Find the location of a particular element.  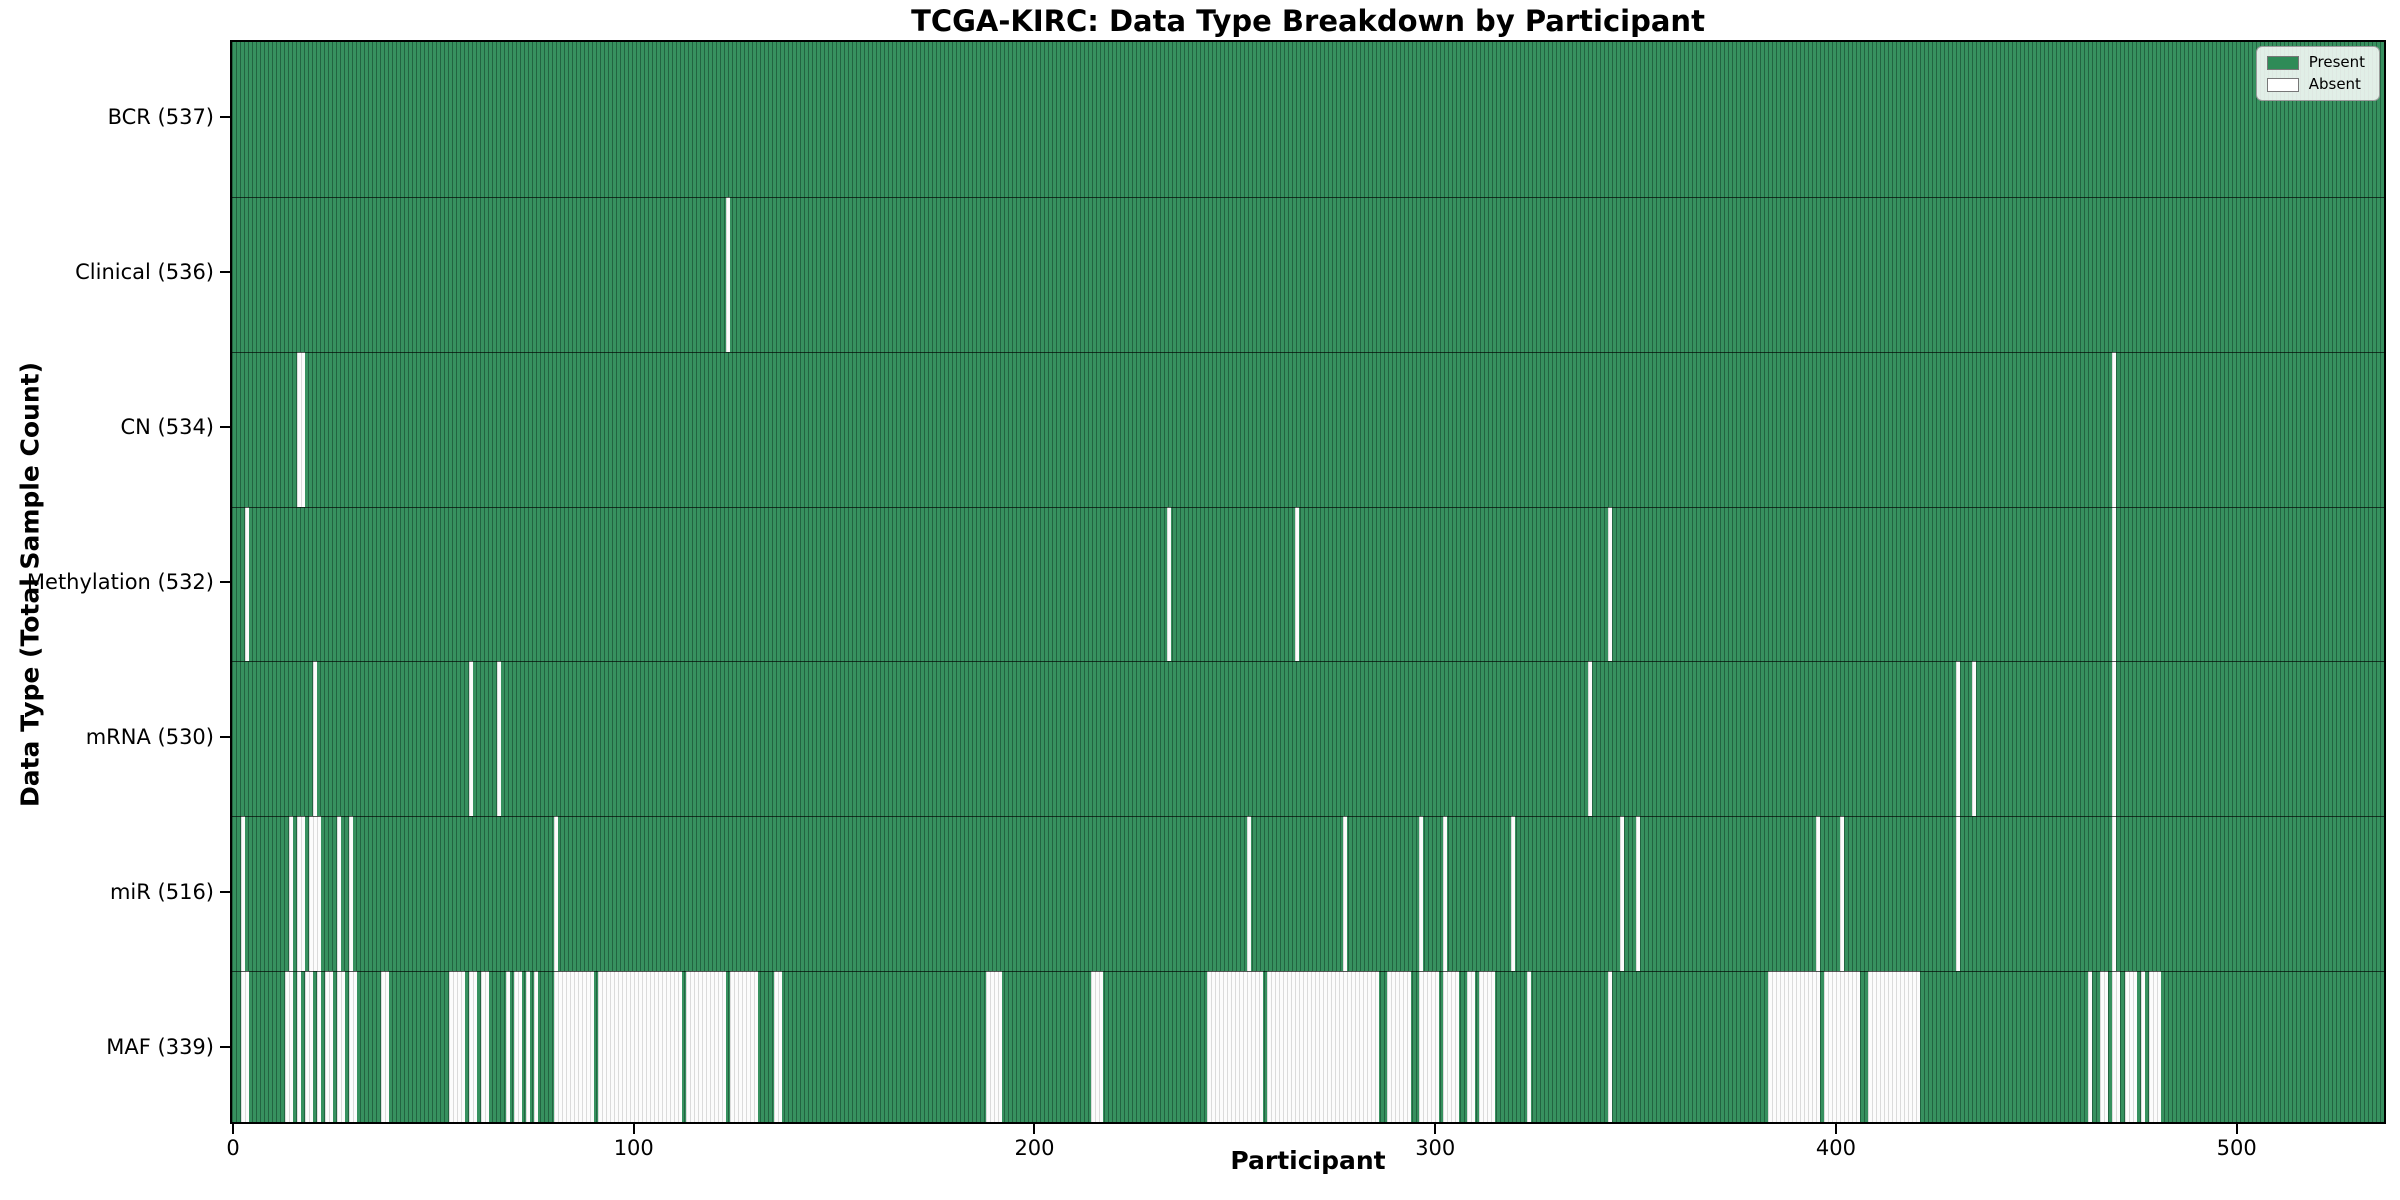

row-miR is located at coordinates (1308, 894).